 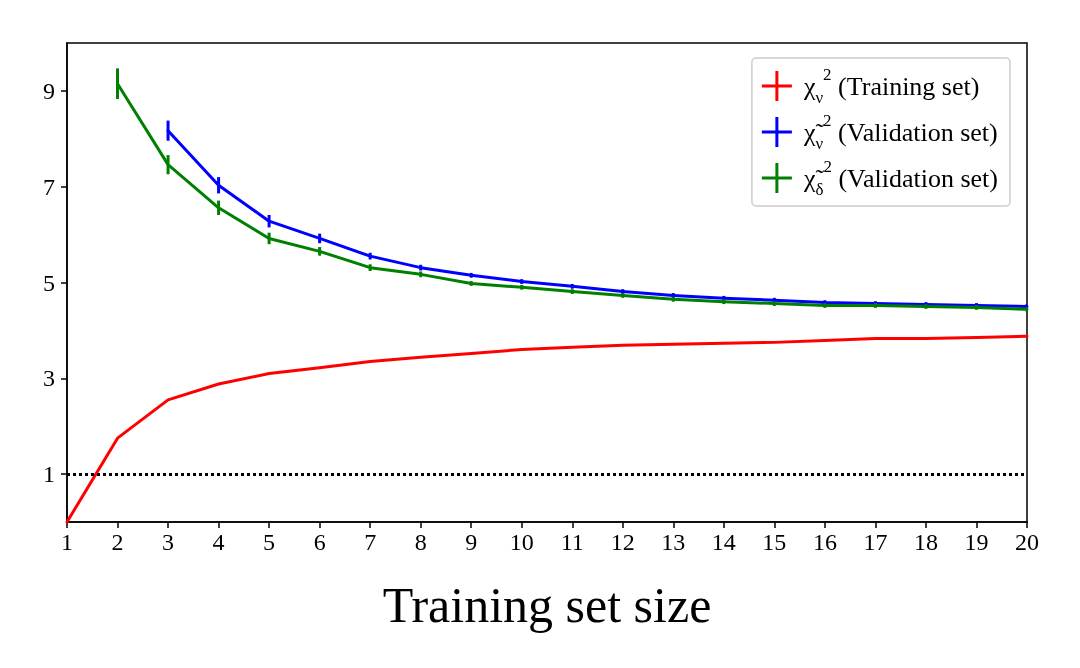 What do you see at coordinates (168, 542) in the screenshot?
I see `x-tick-label: 3` at bounding box center [168, 542].